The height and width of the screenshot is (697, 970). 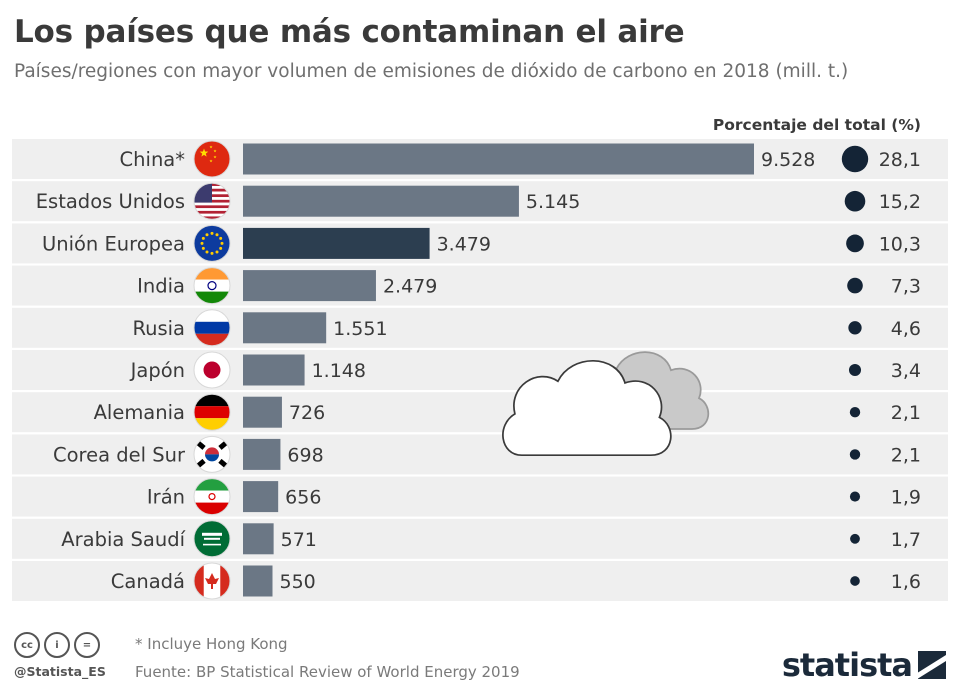 What do you see at coordinates (464, 244) in the screenshot?
I see `value-label: 3.479` at bounding box center [464, 244].